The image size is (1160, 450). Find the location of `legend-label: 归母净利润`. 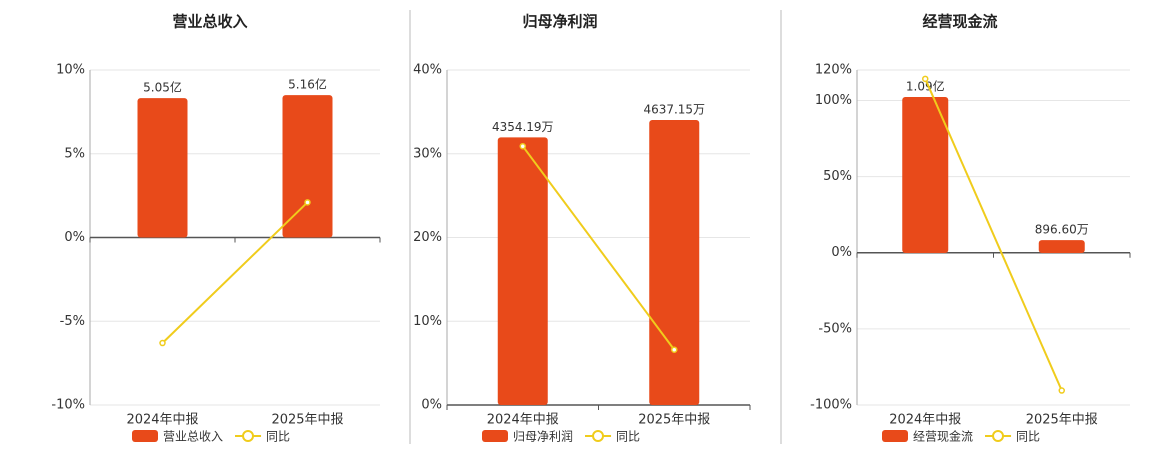

legend-label: 归母净利润 is located at coordinates (543, 437).